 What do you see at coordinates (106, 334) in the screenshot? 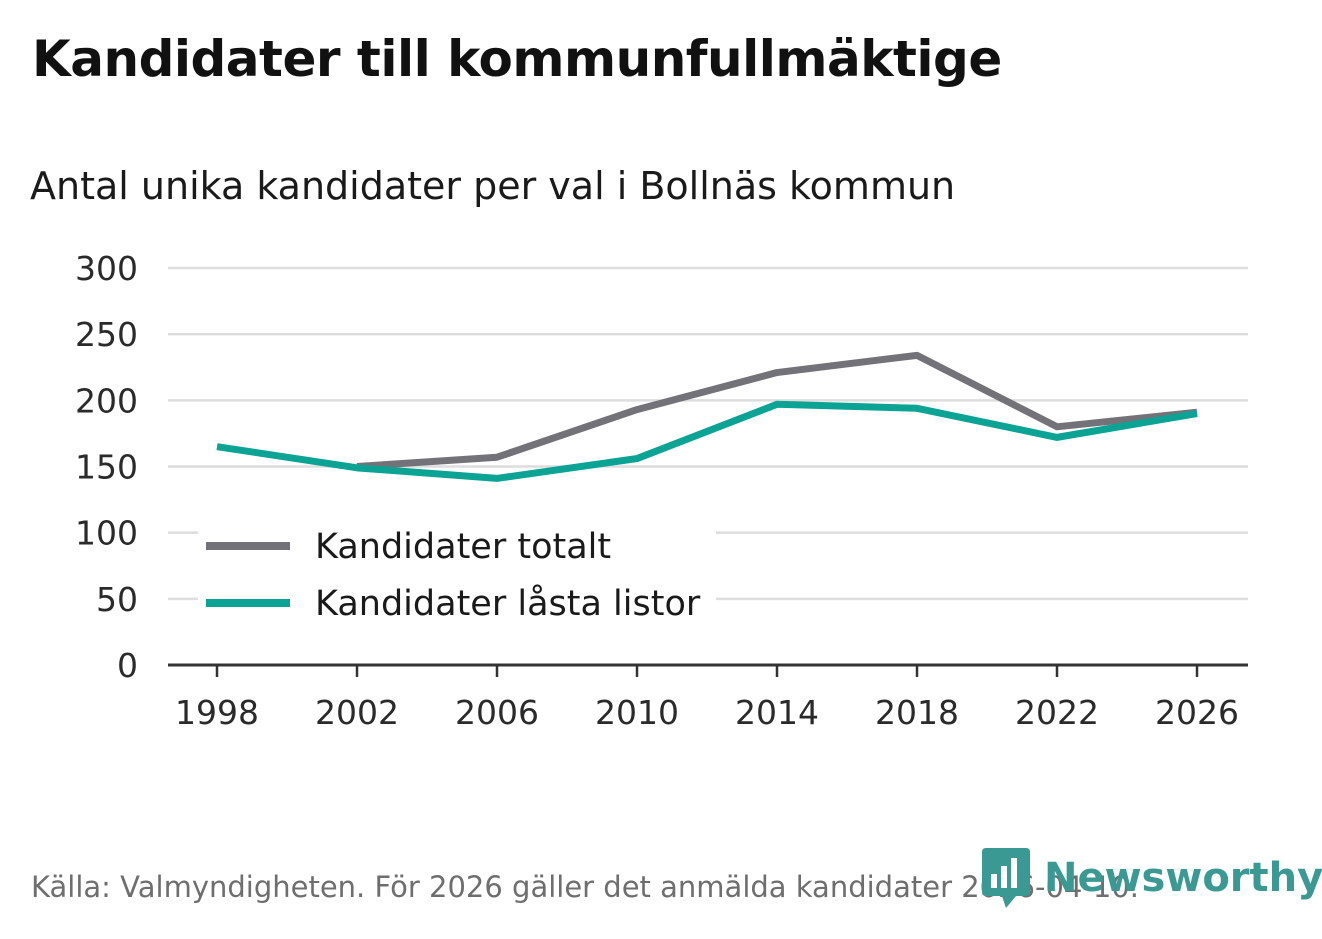
I see `y-tick-label: 250` at bounding box center [106, 334].